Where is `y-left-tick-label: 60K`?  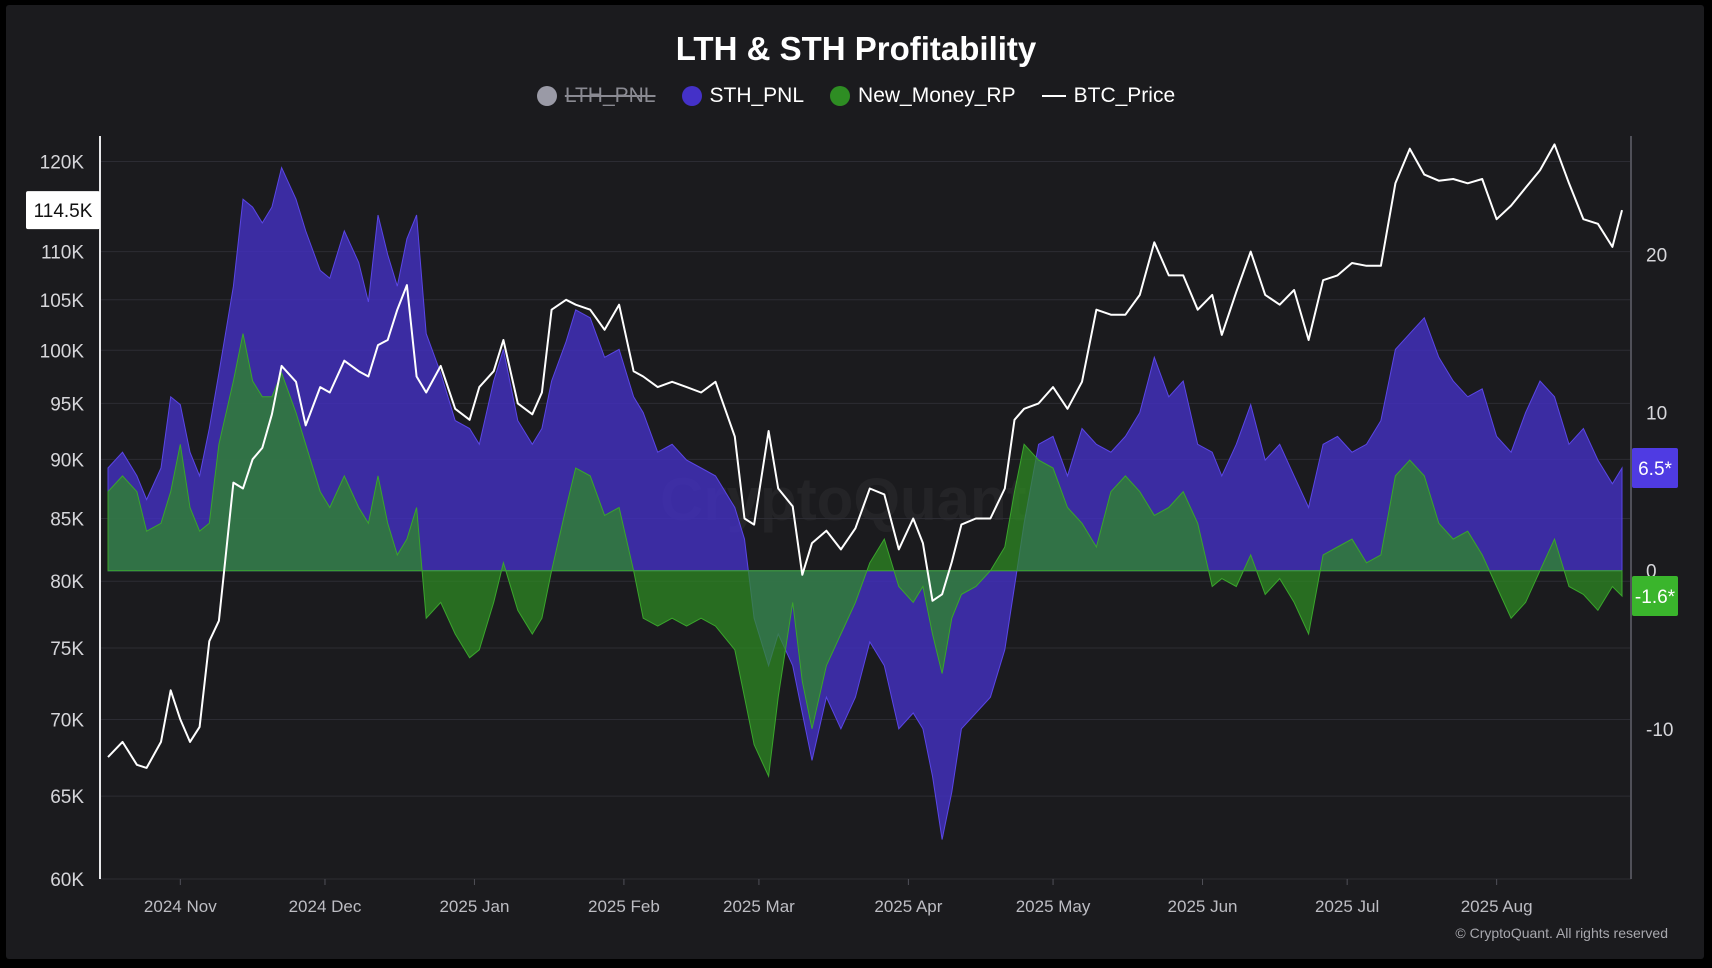 y-left-tick-label: 60K is located at coordinates (67, 880).